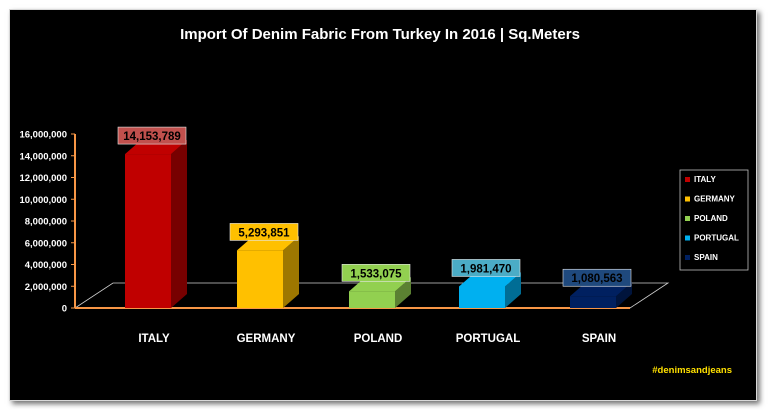 This screenshot has width=768, height=410. What do you see at coordinates (46, 265) in the screenshot?
I see `y-tick-label: 4,000,000` at bounding box center [46, 265].